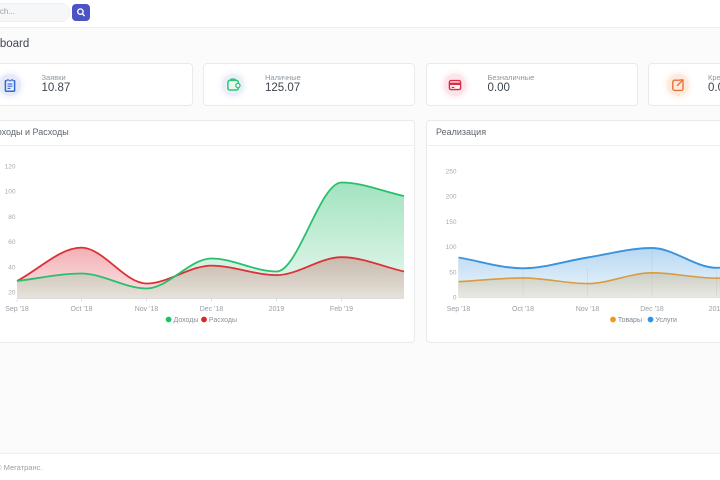  Describe the element at coordinates (12, 242) in the screenshot. I see `svg-text: 60` at that location.